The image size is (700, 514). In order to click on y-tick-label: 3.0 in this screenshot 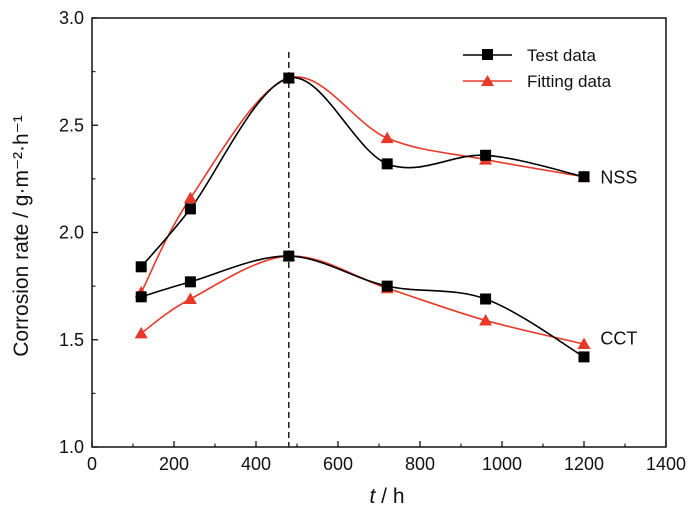, I will do `click(71, 18)`.